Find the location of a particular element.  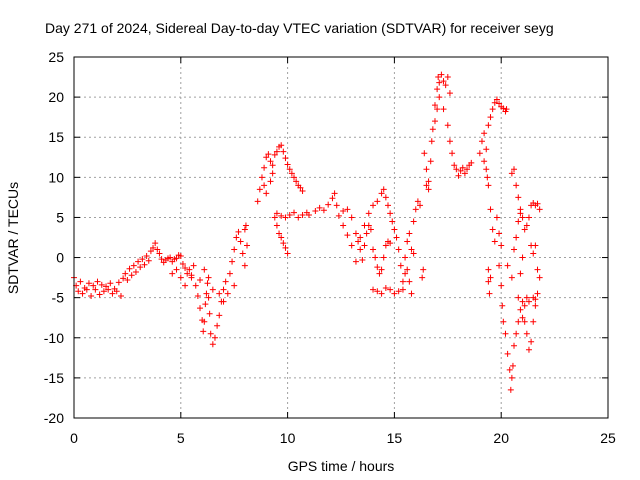

x-tick-label: 5 is located at coordinates (181, 438).